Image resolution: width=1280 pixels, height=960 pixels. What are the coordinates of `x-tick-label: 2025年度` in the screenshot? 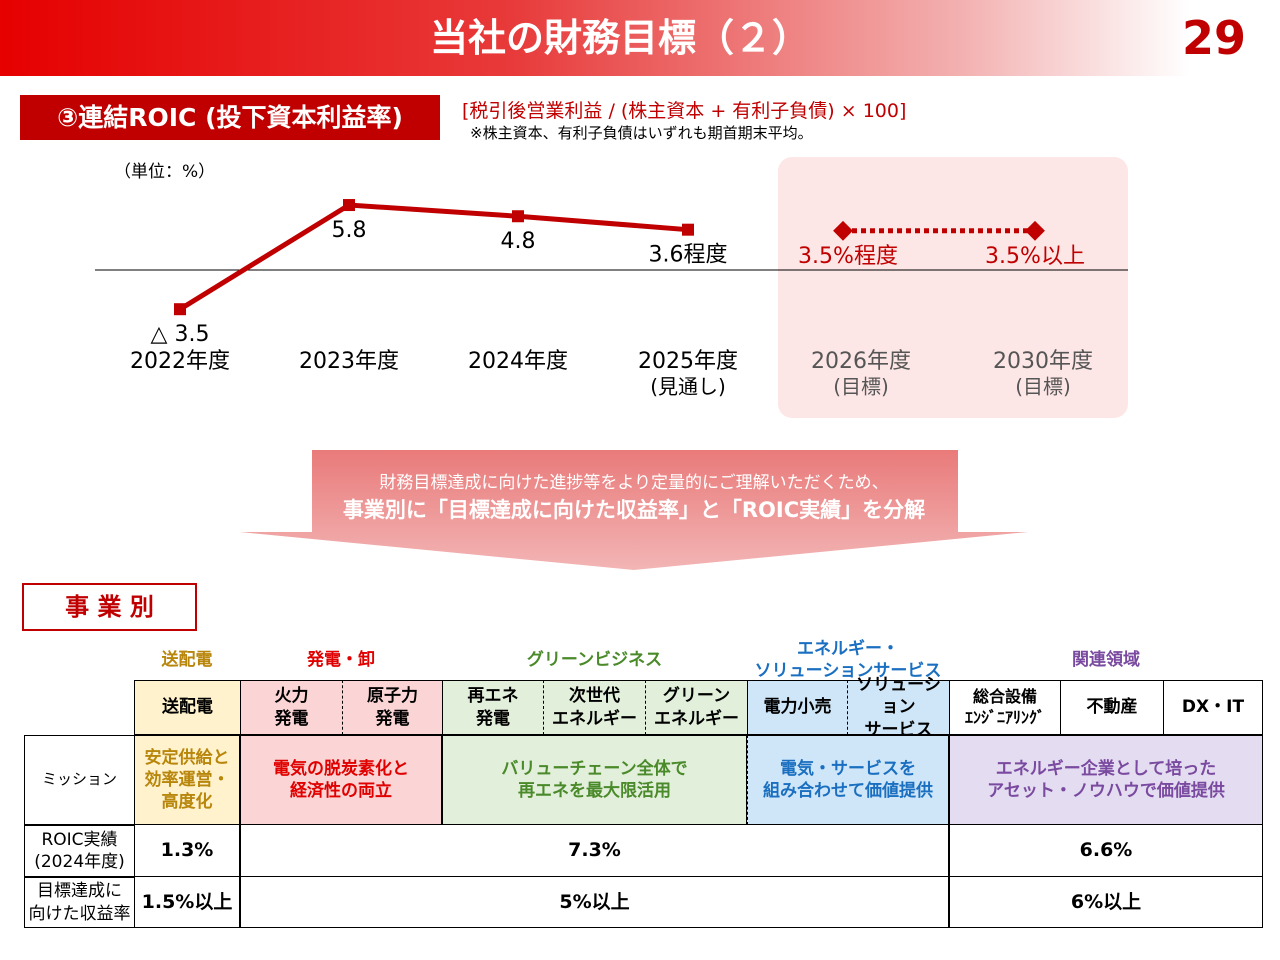 It's located at (688, 361).